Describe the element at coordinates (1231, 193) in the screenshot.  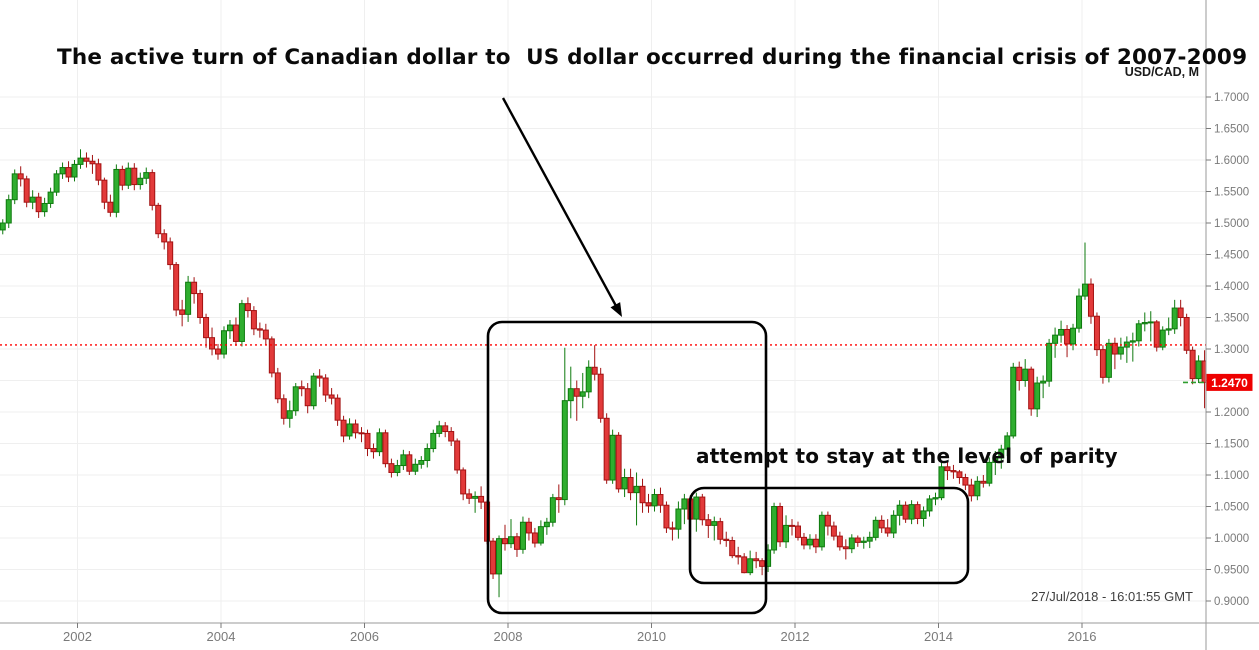
I see `y-tick-label: 1.5500` at that location.